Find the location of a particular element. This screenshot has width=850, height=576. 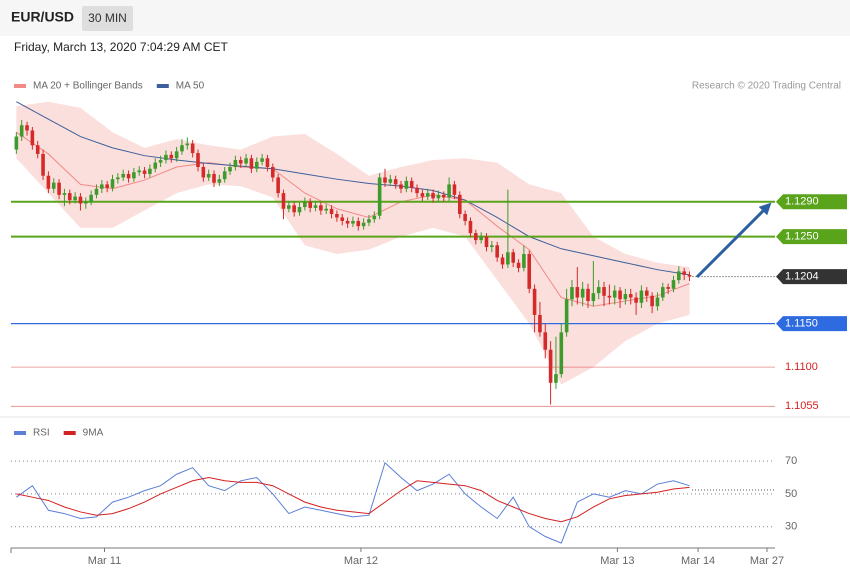

x-tick-label: Mar 14 is located at coordinates (698, 561).